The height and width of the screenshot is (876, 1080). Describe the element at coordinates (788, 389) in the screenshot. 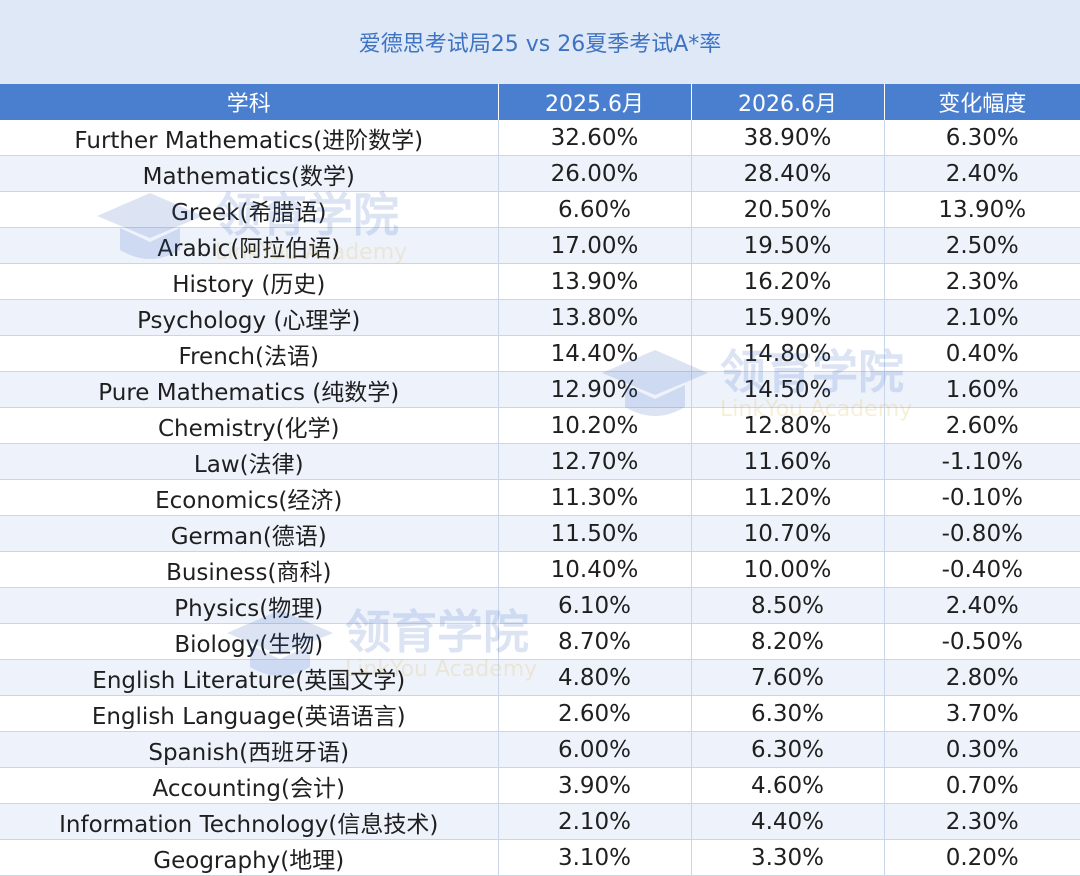

I see `cell-2026: 14.50%` at that location.